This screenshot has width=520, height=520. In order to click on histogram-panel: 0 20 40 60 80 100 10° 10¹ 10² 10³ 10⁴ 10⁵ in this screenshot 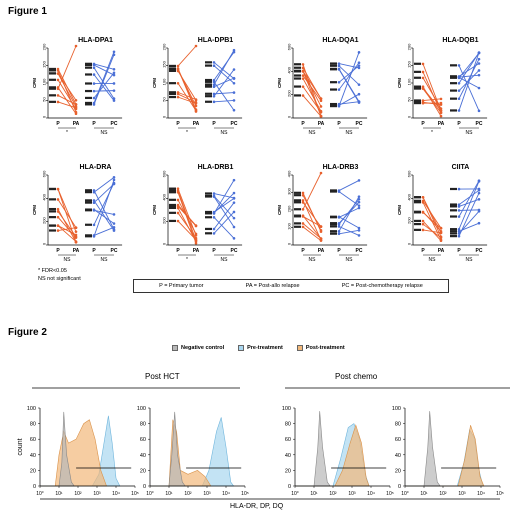, I will do `click(338, 451)`.